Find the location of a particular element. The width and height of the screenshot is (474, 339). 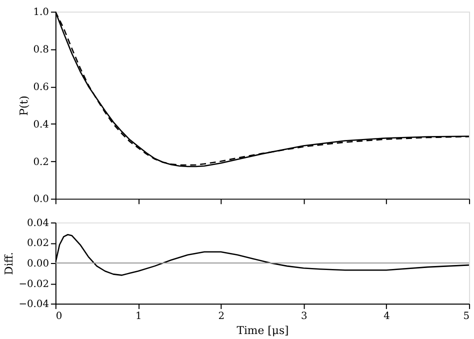

y-tick-label: 0.8 is located at coordinates (41, 50).